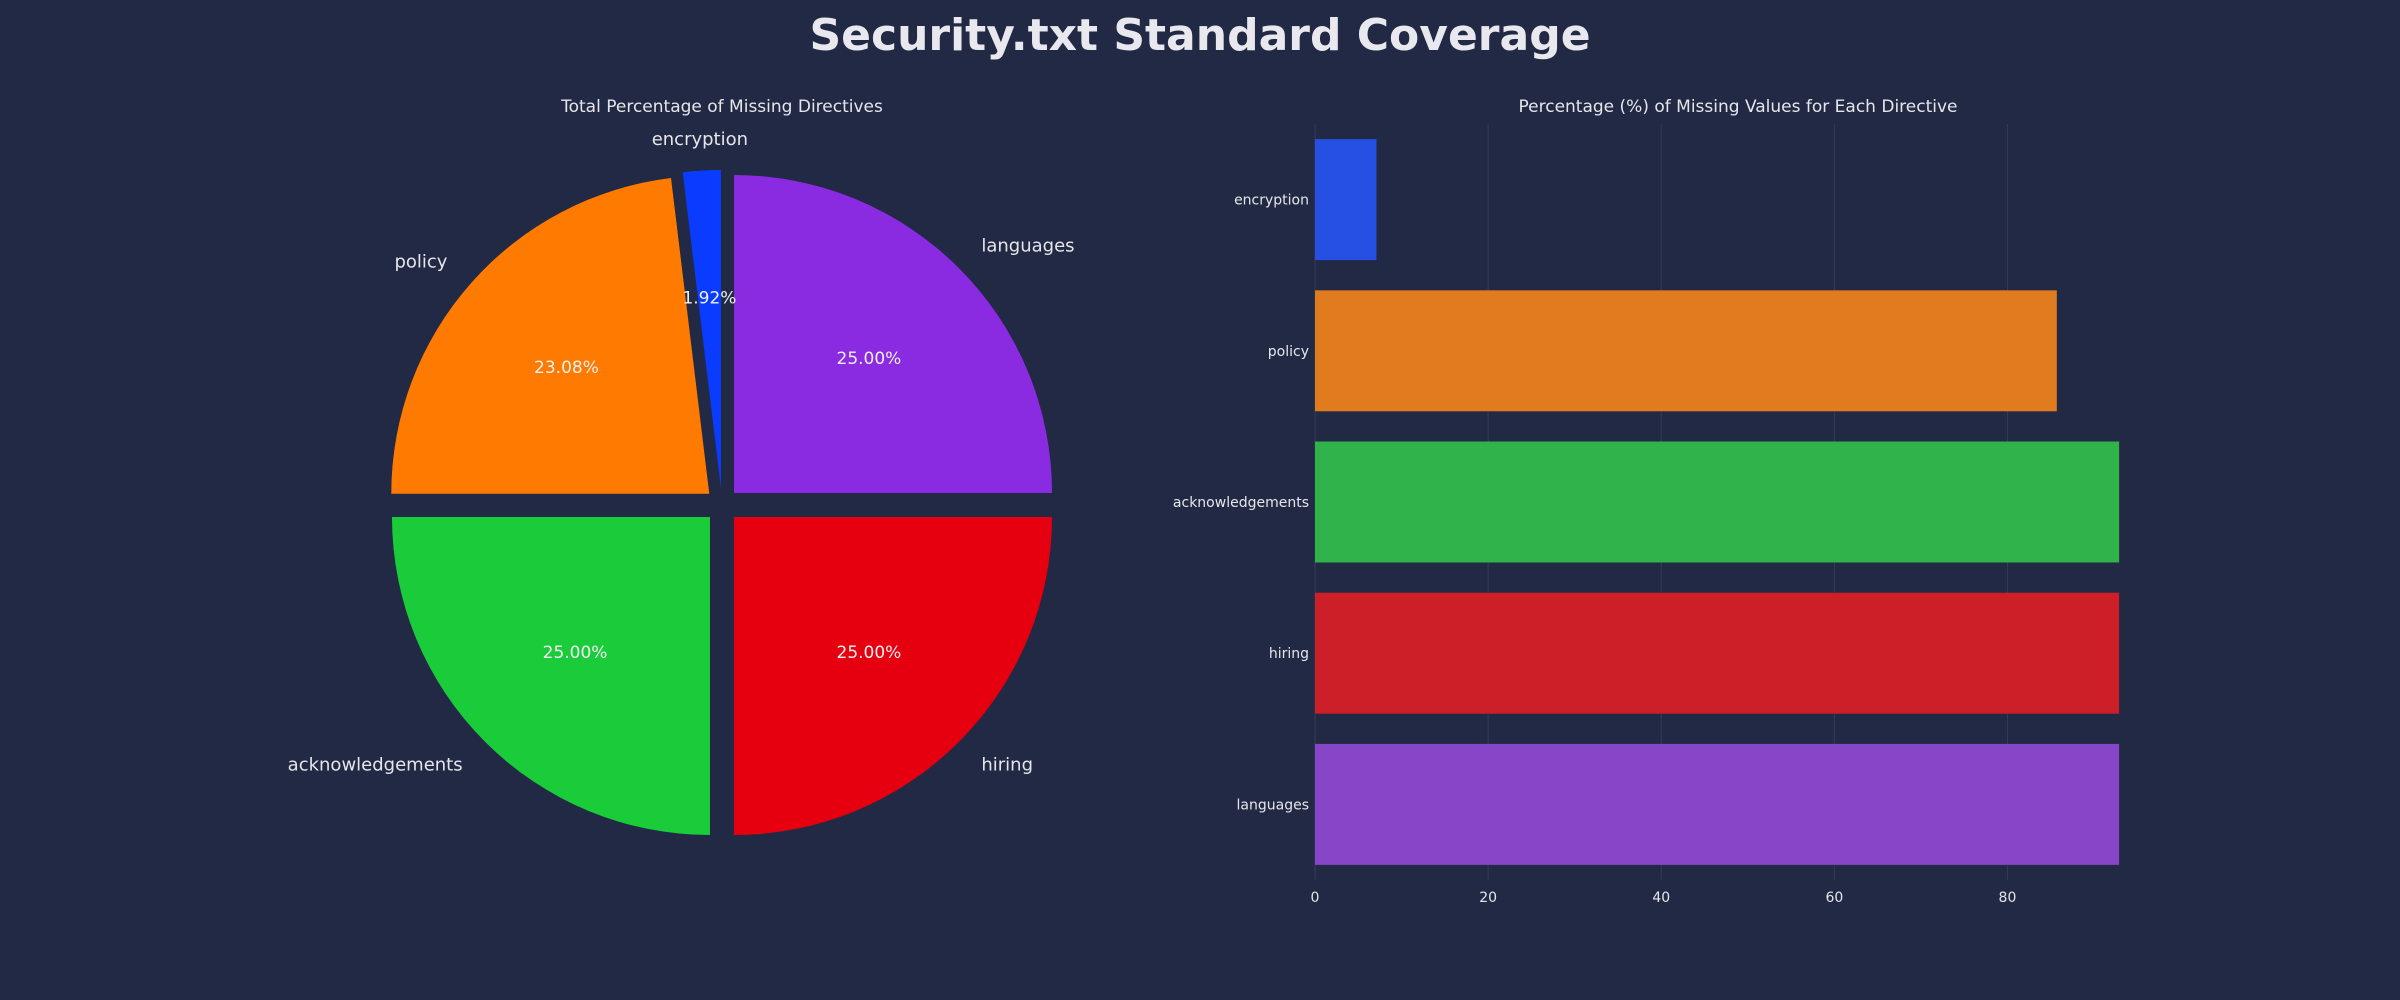 This screenshot has width=2400, height=1000. What do you see at coordinates (1271, 201) in the screenshot?
I see `bar-ytick-label-encryption: encryption` at bounding box center [1271, 201].